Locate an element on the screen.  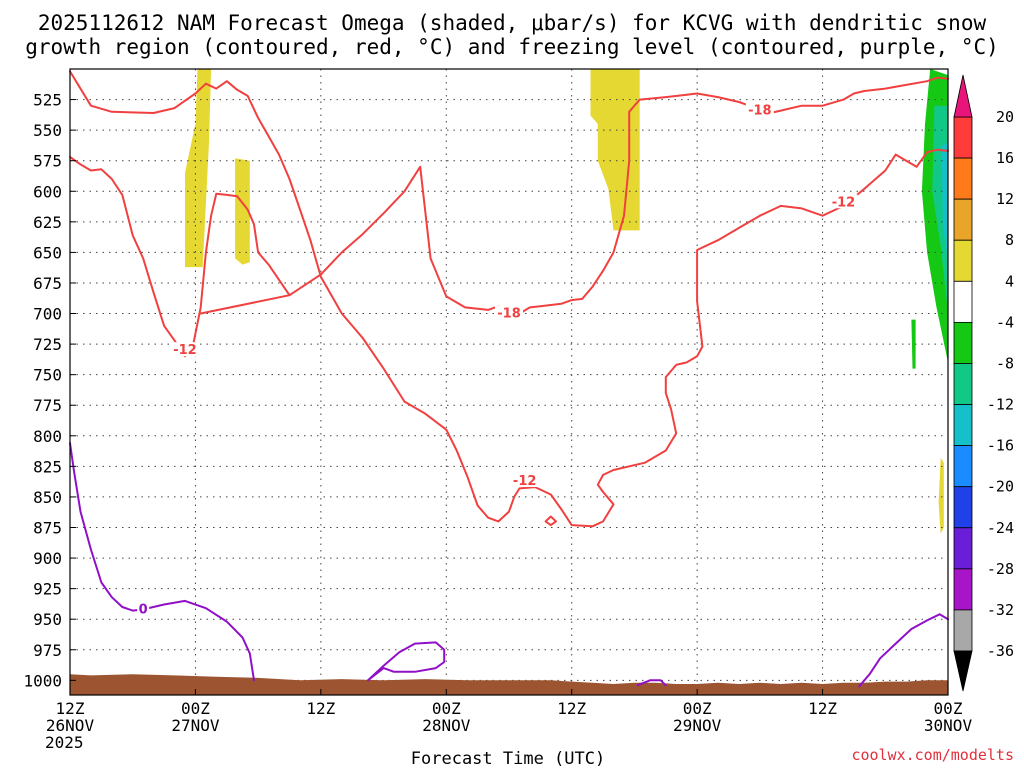
colorbar-top-arrow is located at coordinates (963, 96).